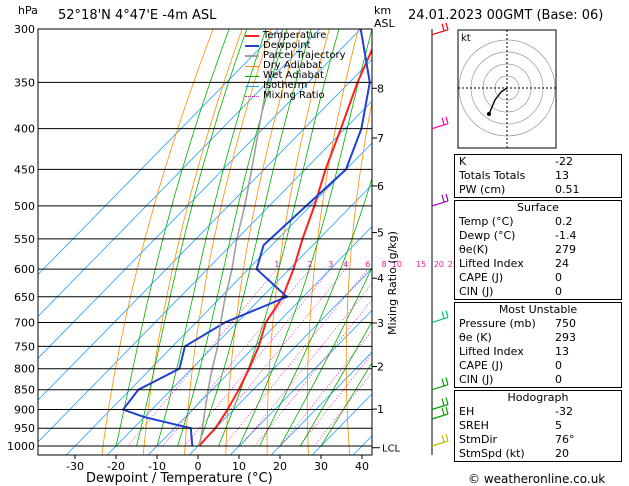  What do you see at coordinates (463, 161) in the screenshot?
I see `k-index-label: K` at bounding box center [463, 161].